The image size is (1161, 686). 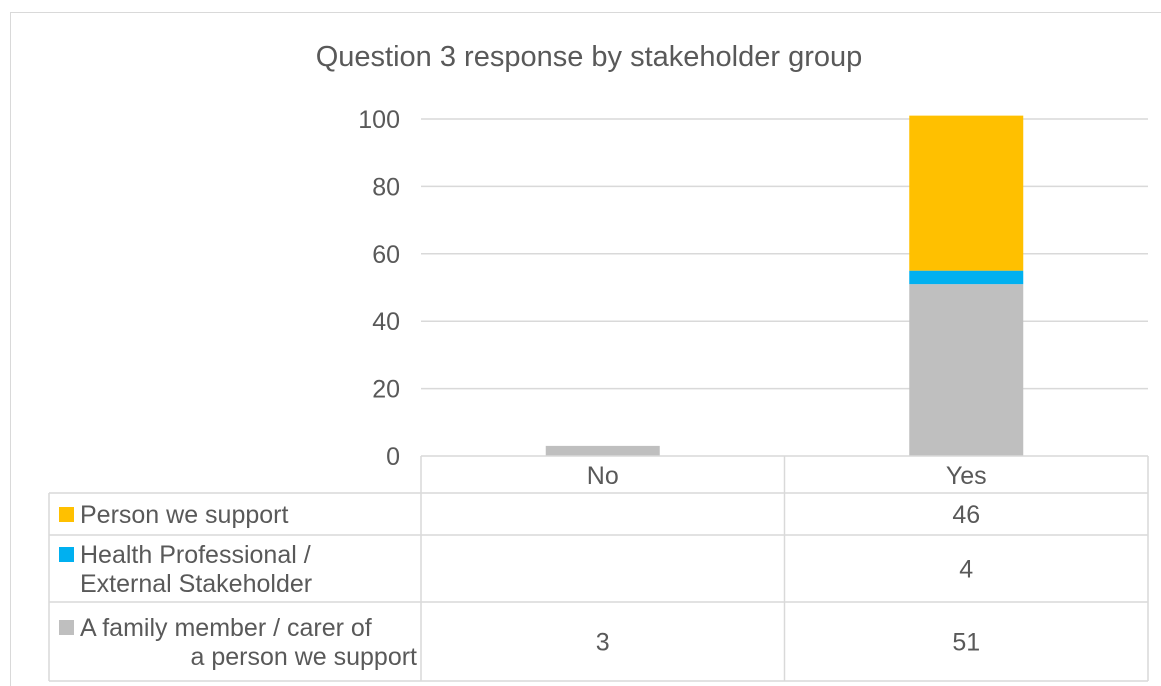 What do you see at coordinates (966, 570) in the screenshot?
I see `data-cell-value: 4` at bounding box center [966, 570].